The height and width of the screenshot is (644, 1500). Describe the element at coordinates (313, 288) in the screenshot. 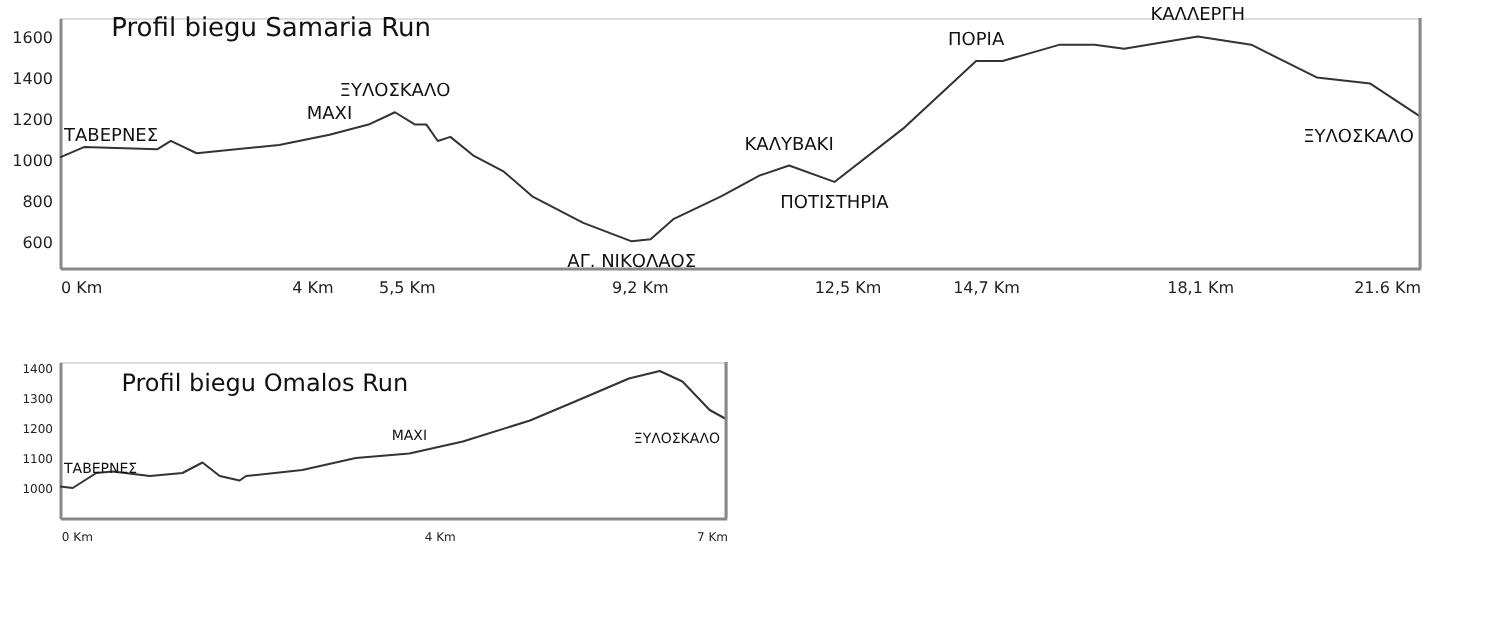

I see `x-tick-label: 4 Km` at that location.